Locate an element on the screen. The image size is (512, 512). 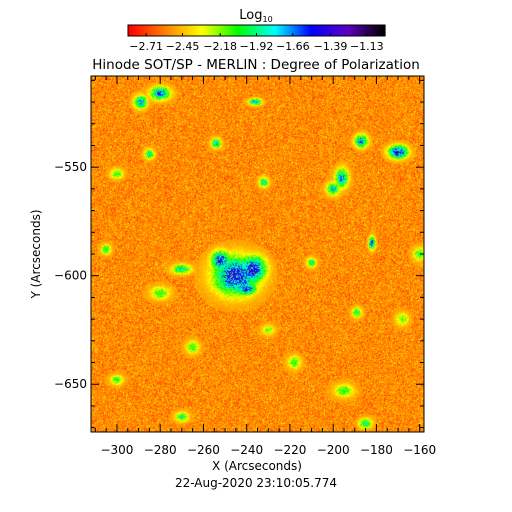
y-axis-label: Y (Arcseconds) is located at coordinates (36, 254).